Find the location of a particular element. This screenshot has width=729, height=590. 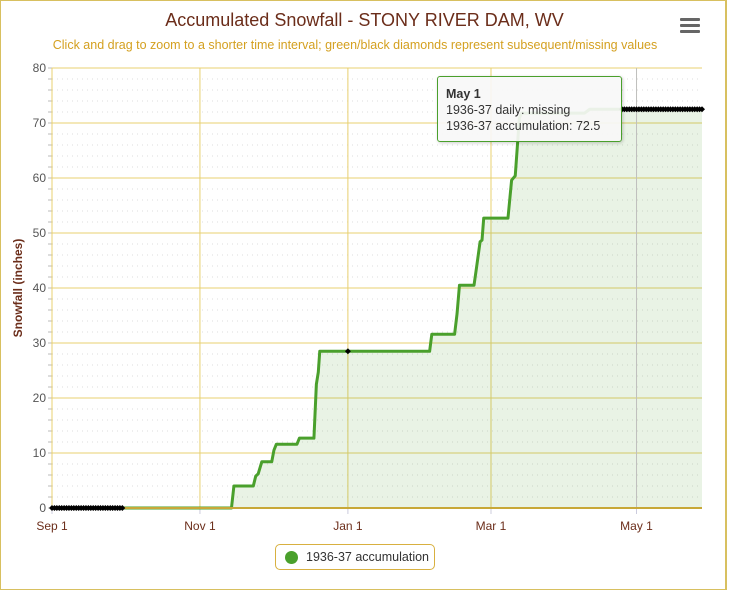

y-tick-label: 60 is located at coordinates (40, 178).